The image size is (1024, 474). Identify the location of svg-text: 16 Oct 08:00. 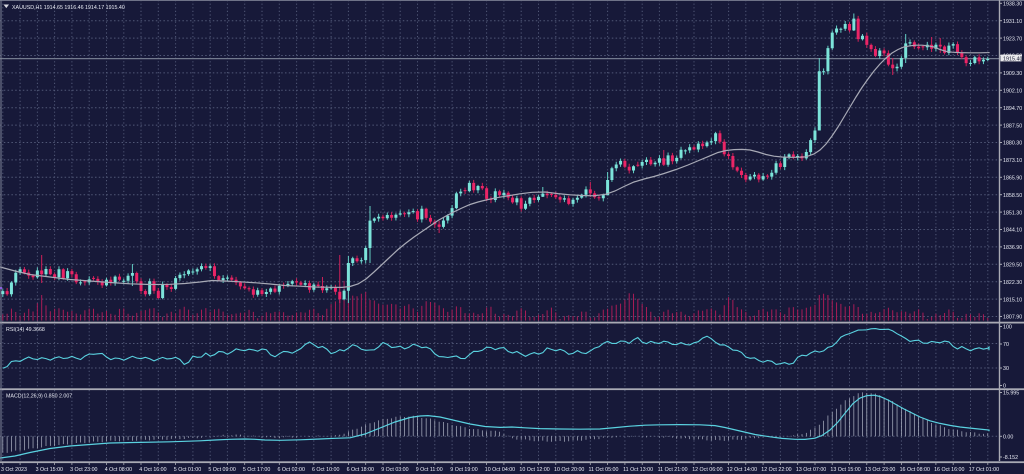
(915, 470).